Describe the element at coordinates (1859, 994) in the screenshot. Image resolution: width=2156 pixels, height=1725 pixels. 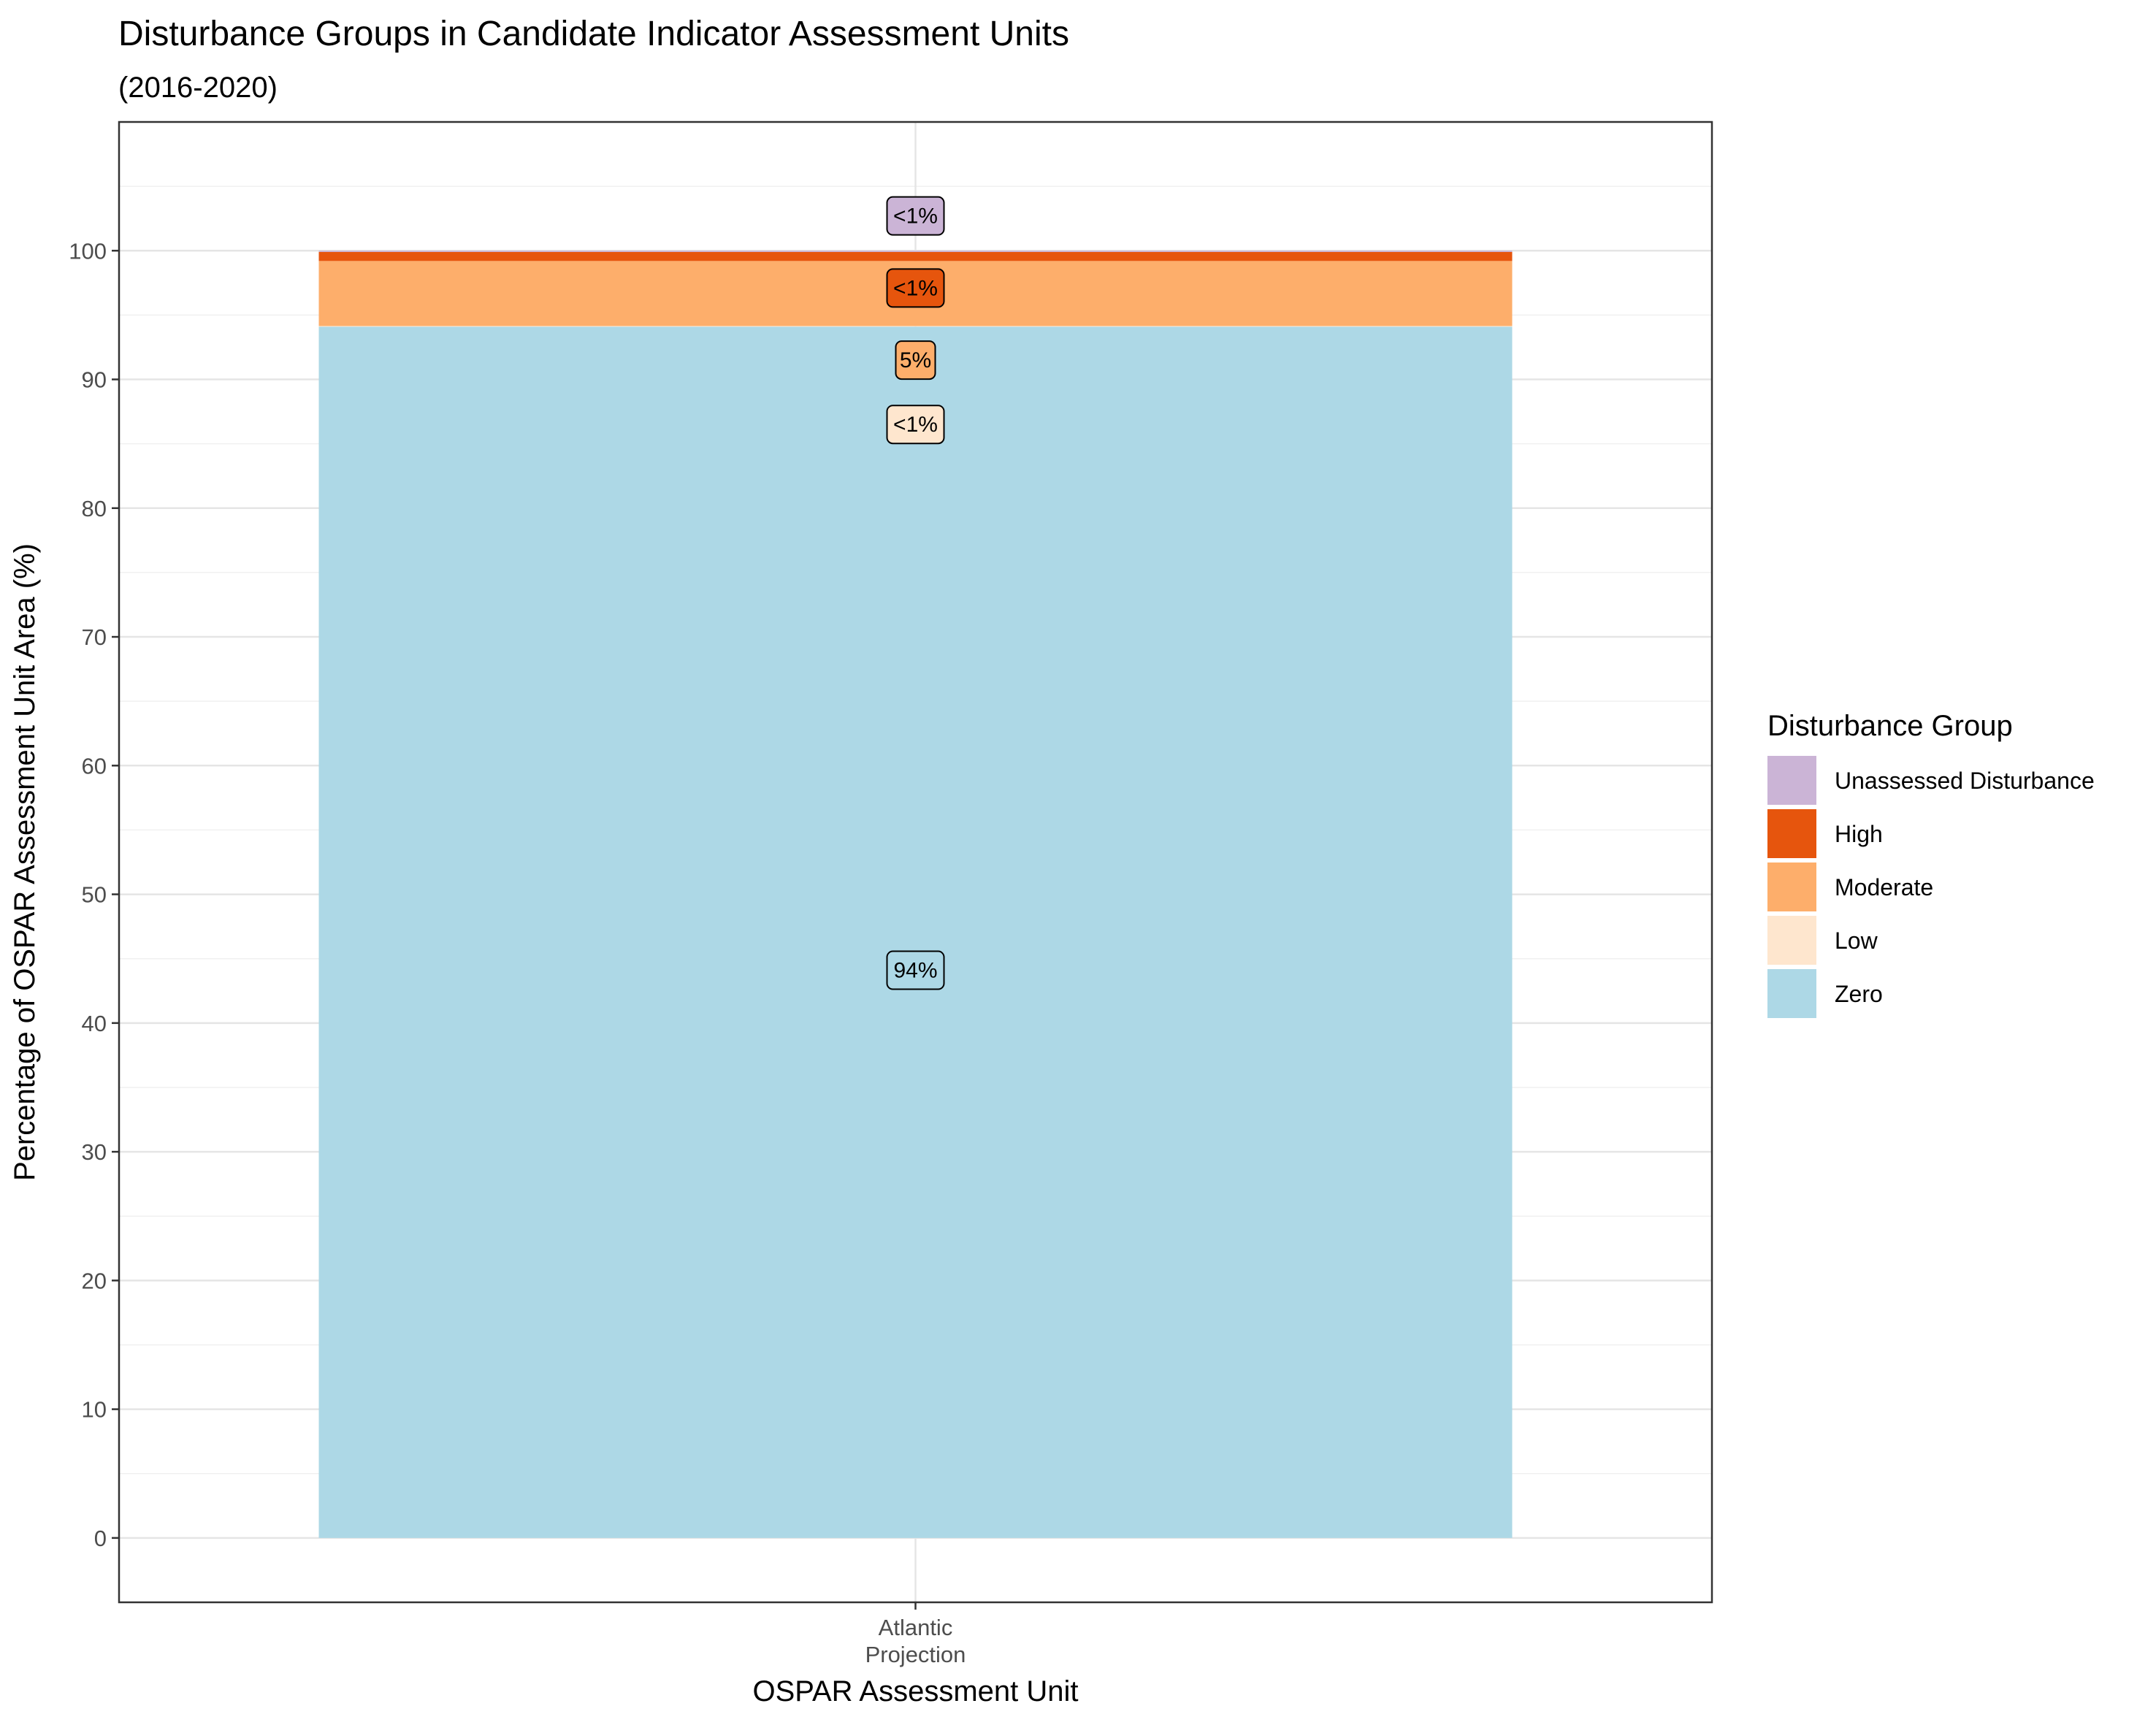
I see `legend-label: Zero` at that location.